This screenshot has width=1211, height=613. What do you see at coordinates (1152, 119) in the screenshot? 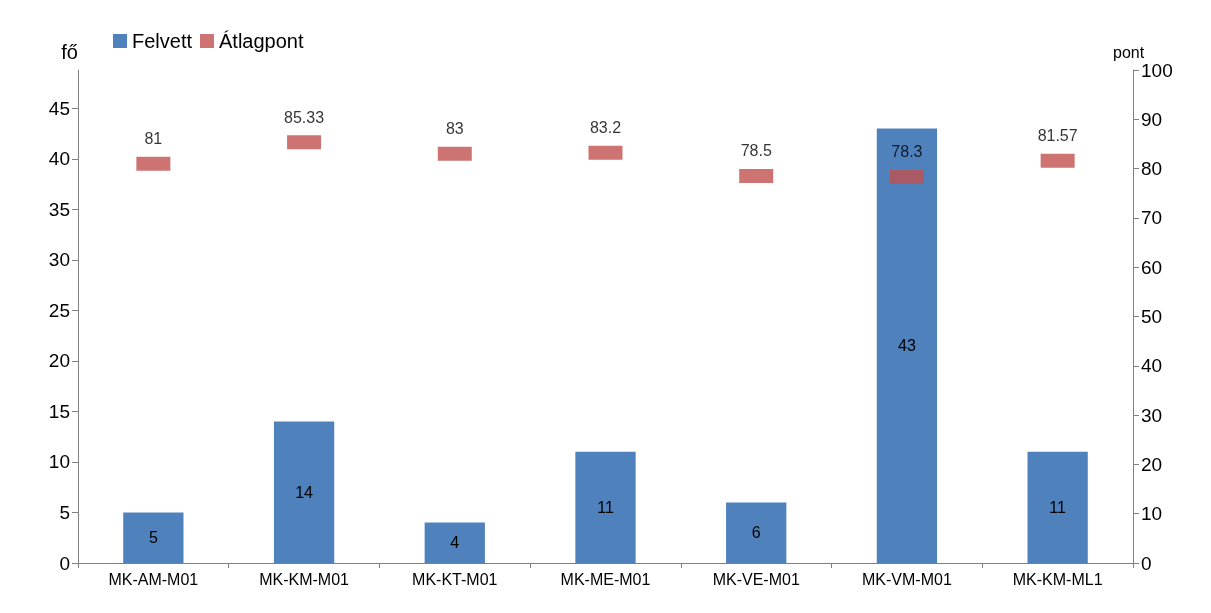
I see `y2-tick-label: 90` at bounding box center [1152, 119].